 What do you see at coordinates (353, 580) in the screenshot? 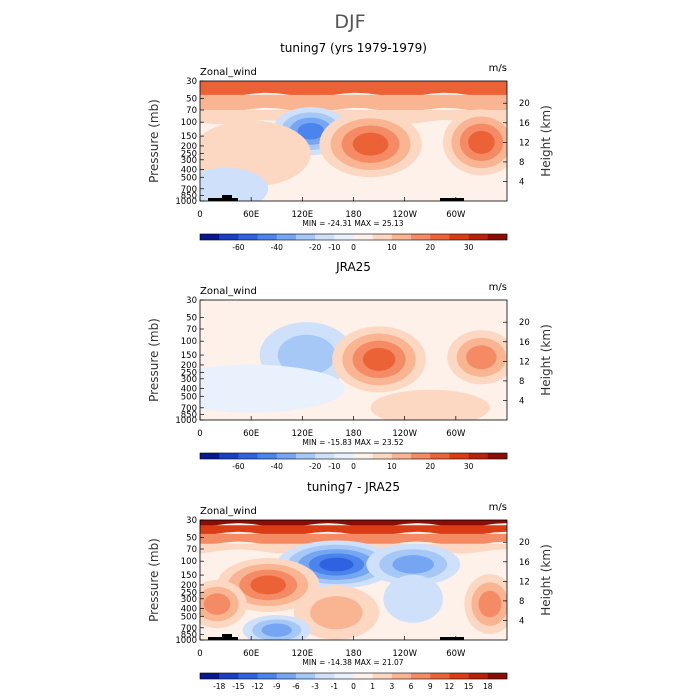
I see `contour-field` at bounding box center [353, 580].